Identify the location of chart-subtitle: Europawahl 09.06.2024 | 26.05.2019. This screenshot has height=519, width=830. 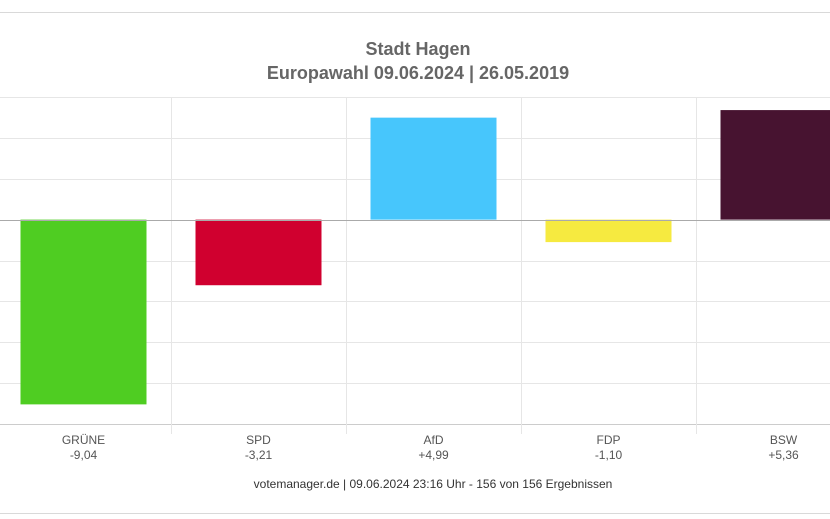
(418, 73).